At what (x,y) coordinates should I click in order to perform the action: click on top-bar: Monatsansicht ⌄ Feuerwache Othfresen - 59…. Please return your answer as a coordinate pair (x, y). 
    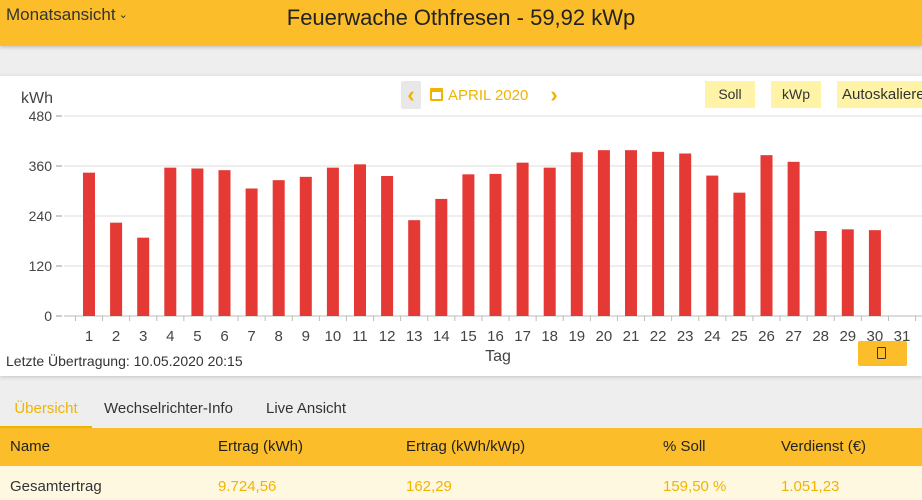
    Looking at the image, I should click on (461, 23).